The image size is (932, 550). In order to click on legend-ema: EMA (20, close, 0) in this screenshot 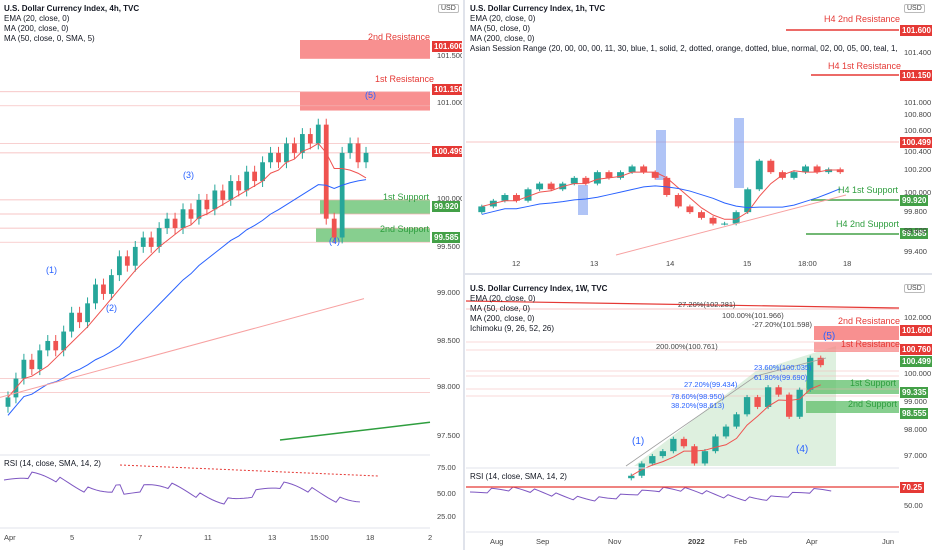, I will do `click(503, 298)`.